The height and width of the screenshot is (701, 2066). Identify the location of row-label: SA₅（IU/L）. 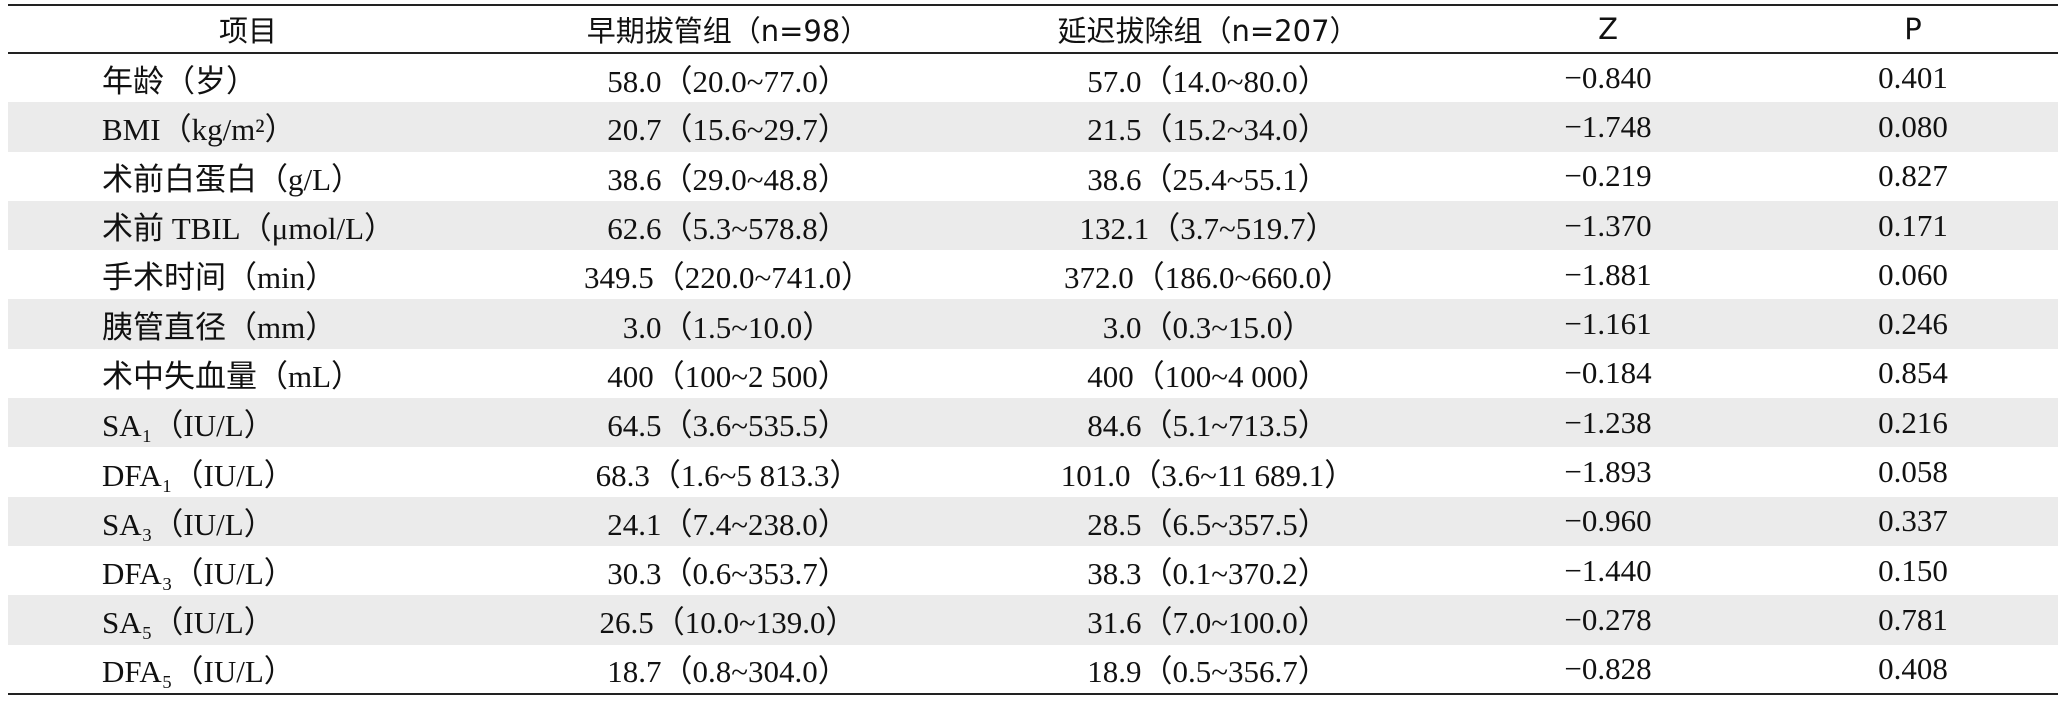
(188, 623).